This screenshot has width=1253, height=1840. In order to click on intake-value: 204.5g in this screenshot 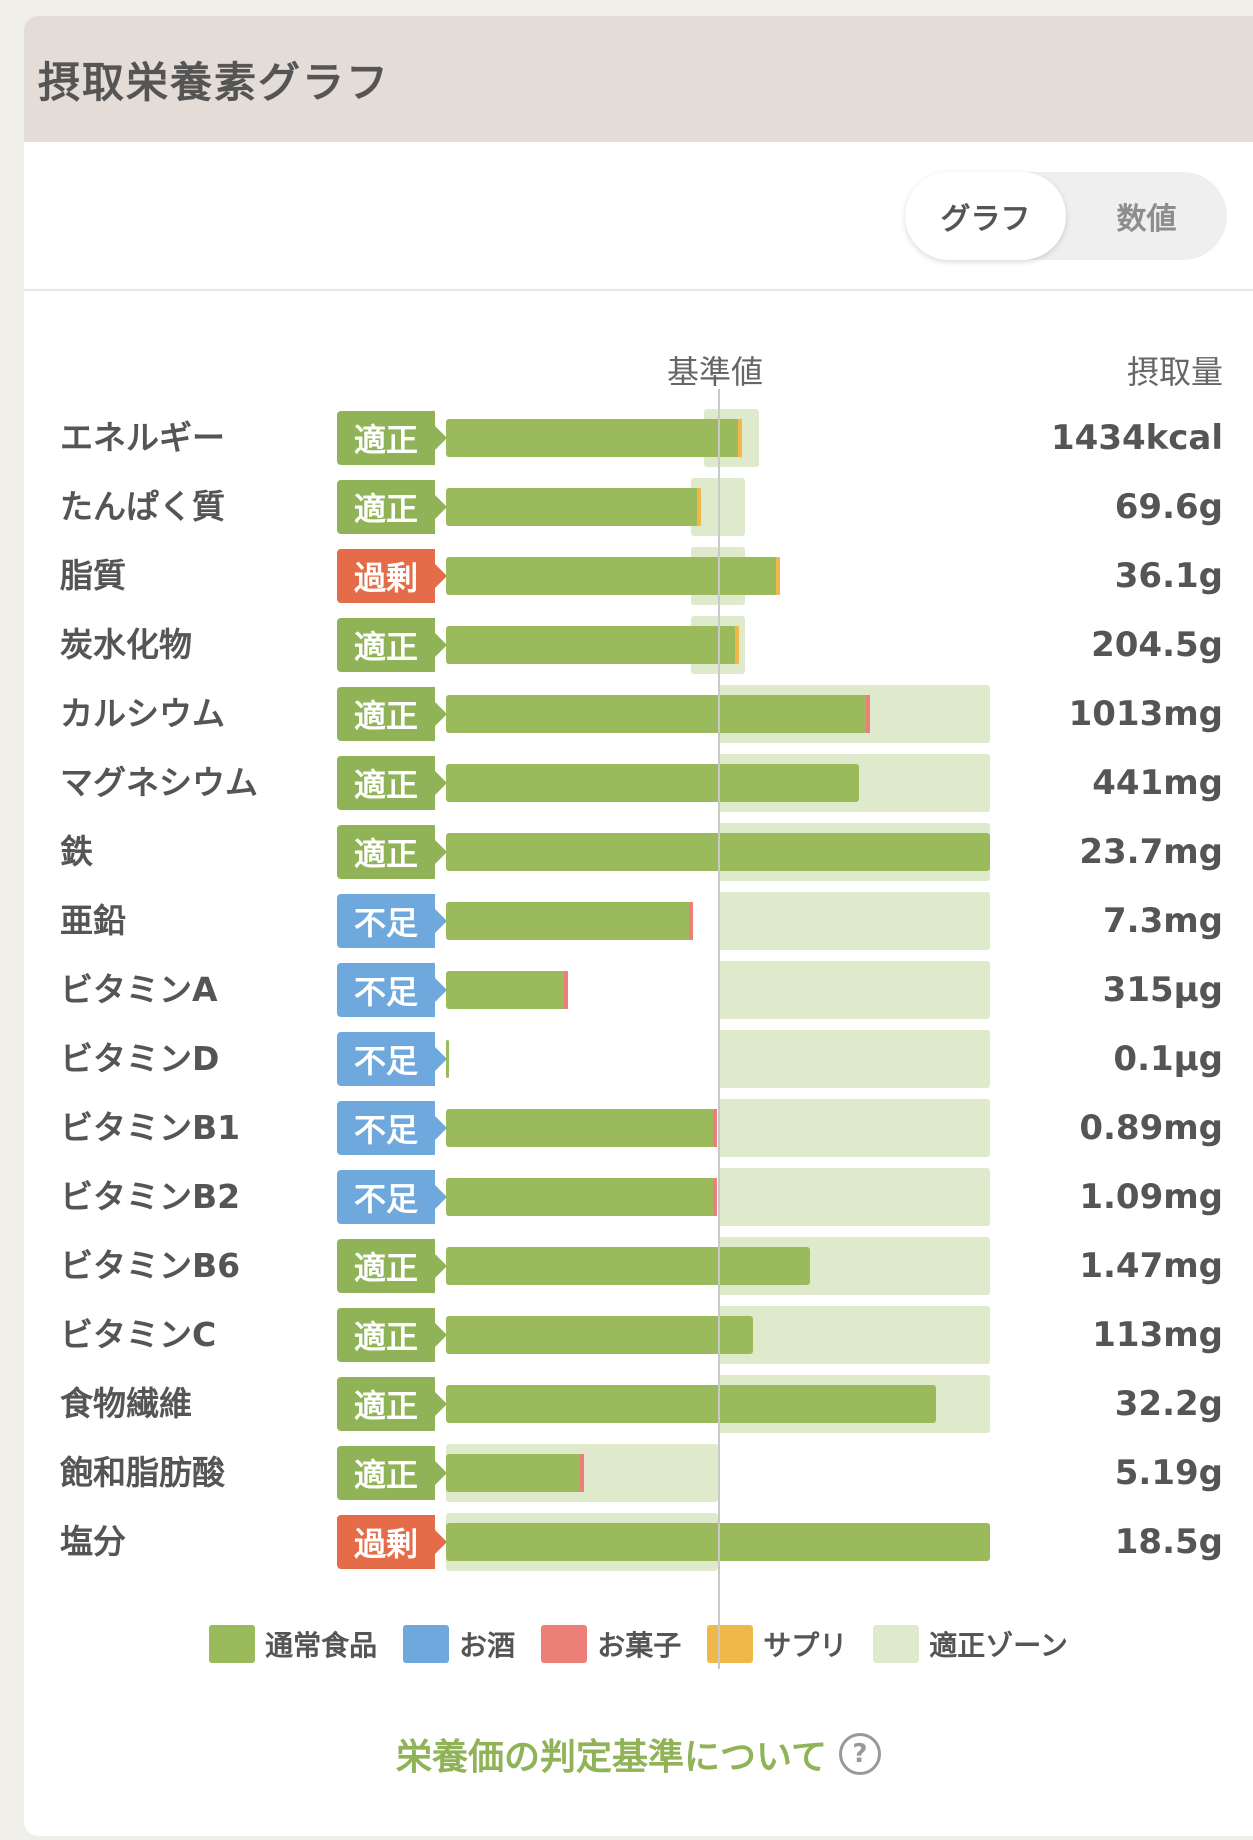, I will do `click(1157, 645)`.